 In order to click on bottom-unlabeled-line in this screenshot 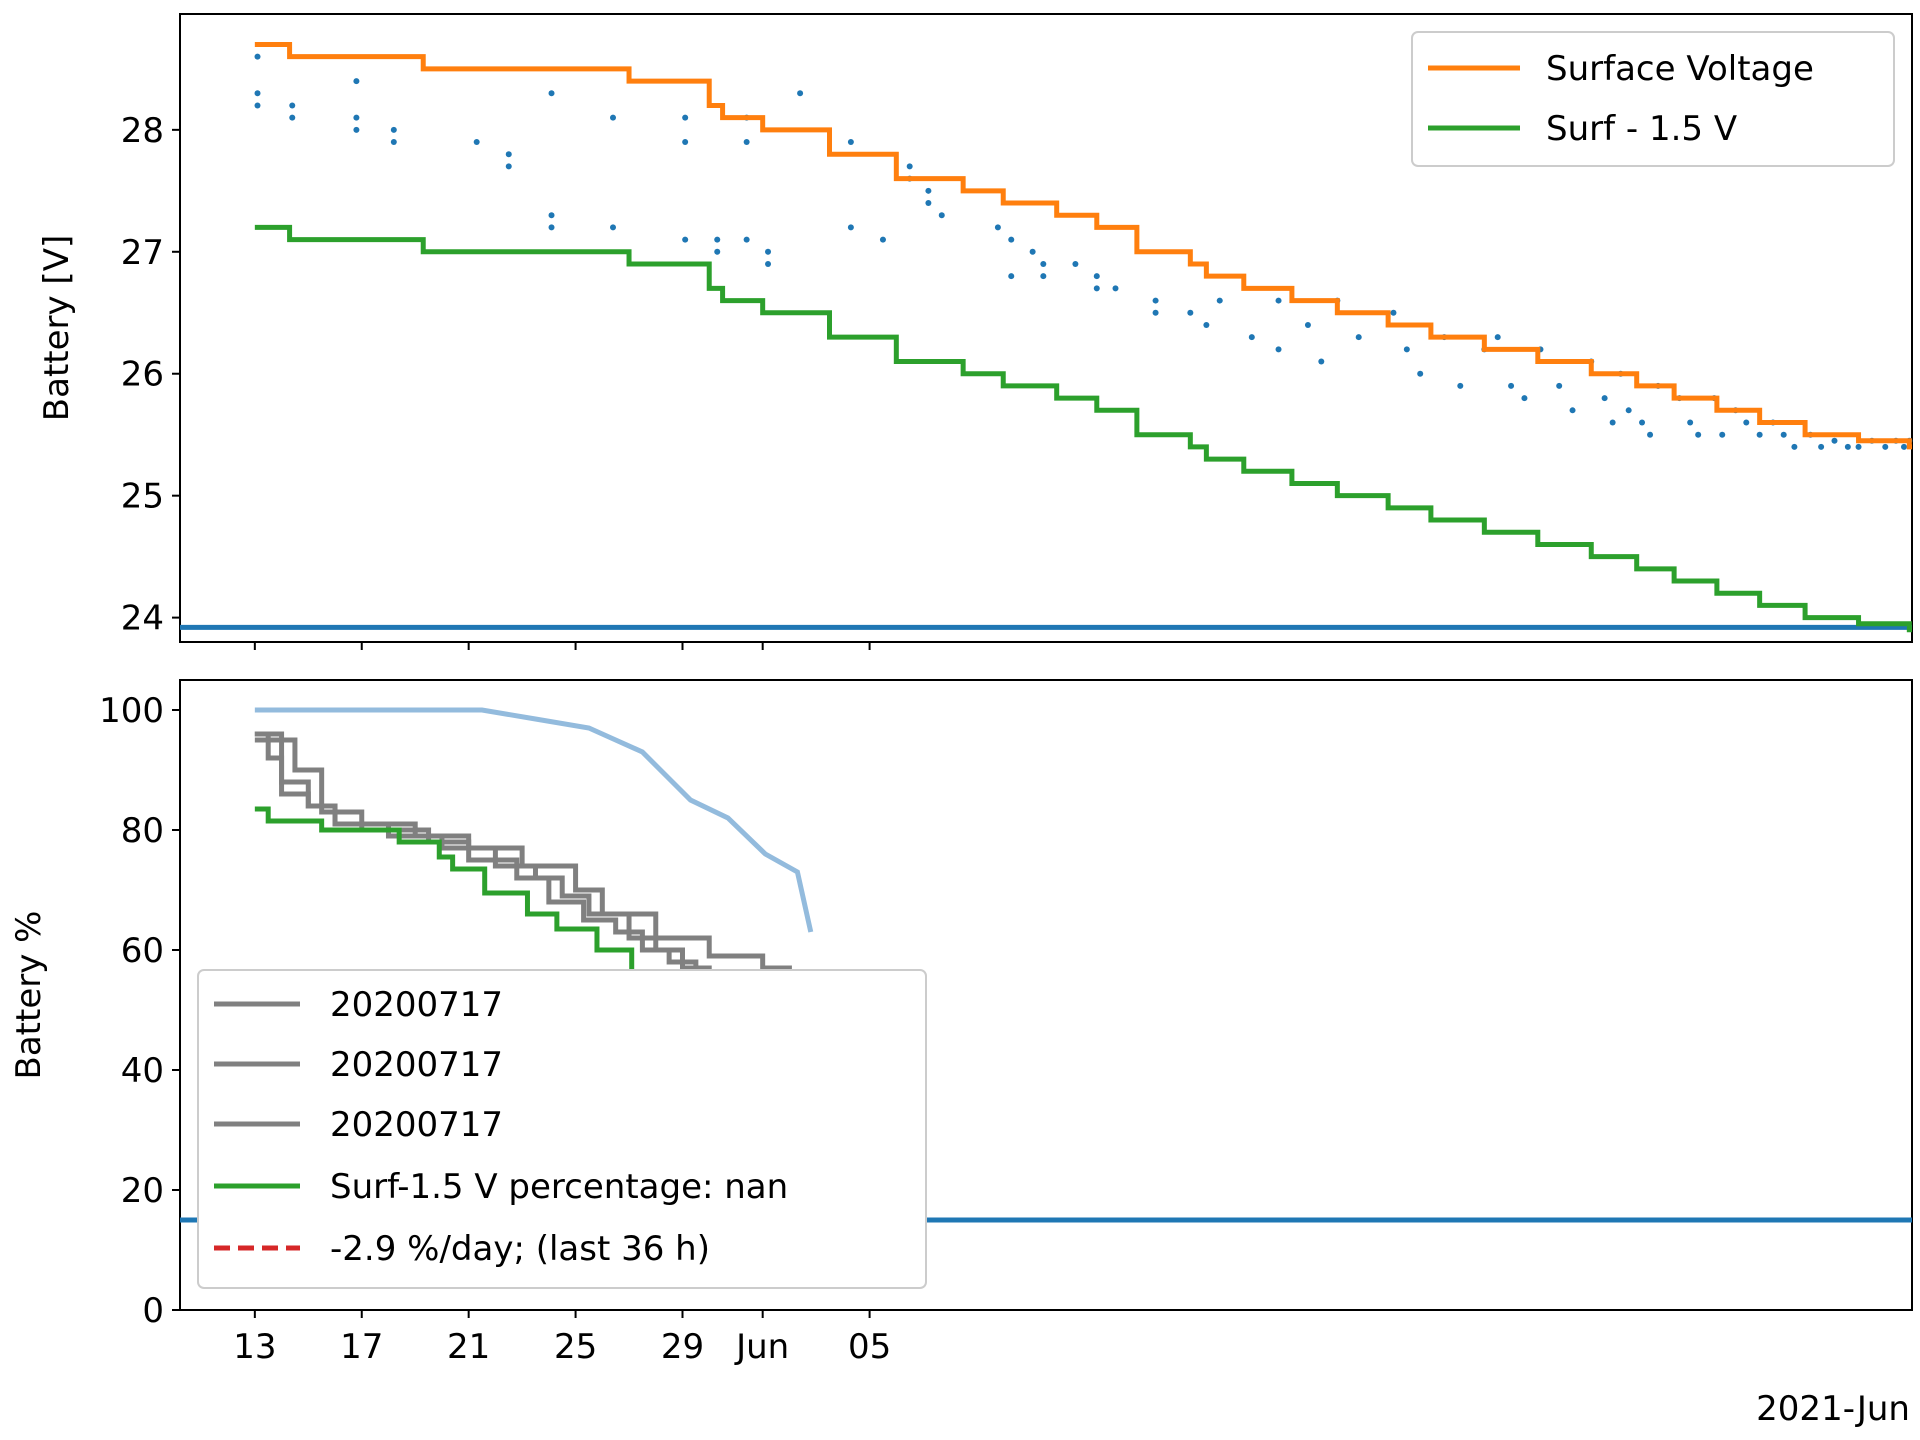, I will do `click(534, 820)`.